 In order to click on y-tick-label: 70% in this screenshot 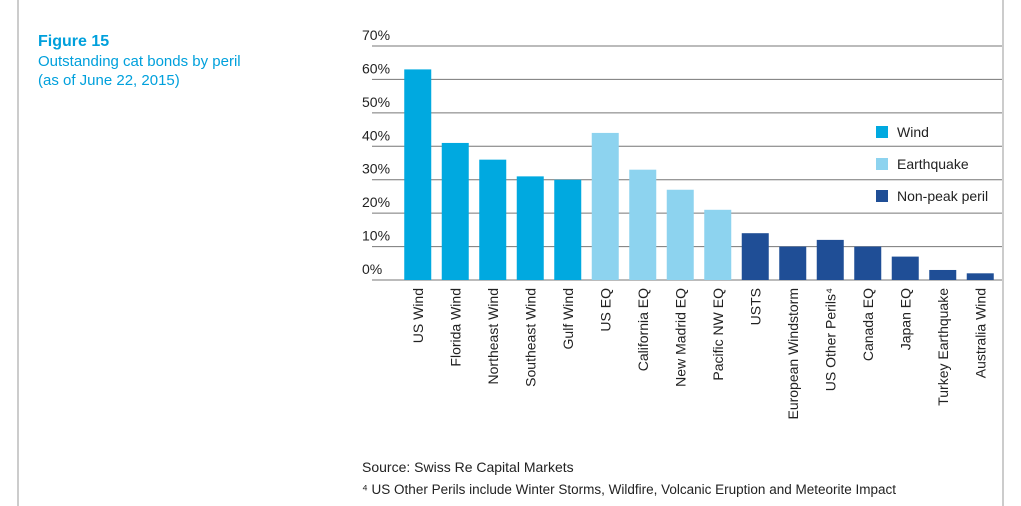, I will do `click(376, 35)`.